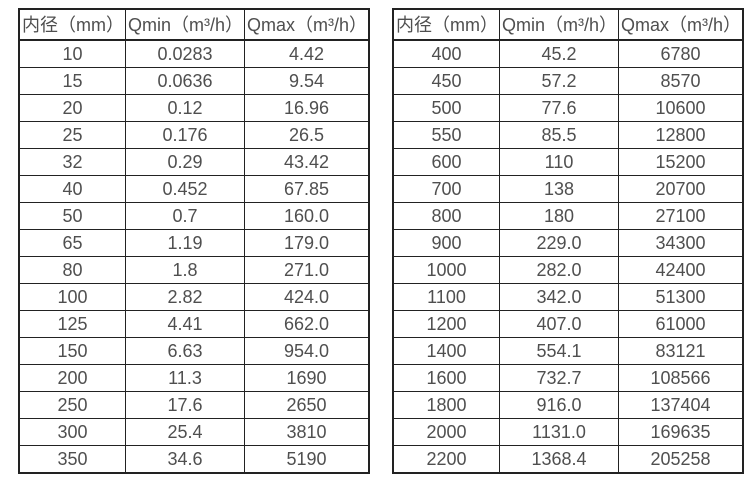 The image size is (750, 483). I want to click on table-cell: 8570, so click(681, 81).